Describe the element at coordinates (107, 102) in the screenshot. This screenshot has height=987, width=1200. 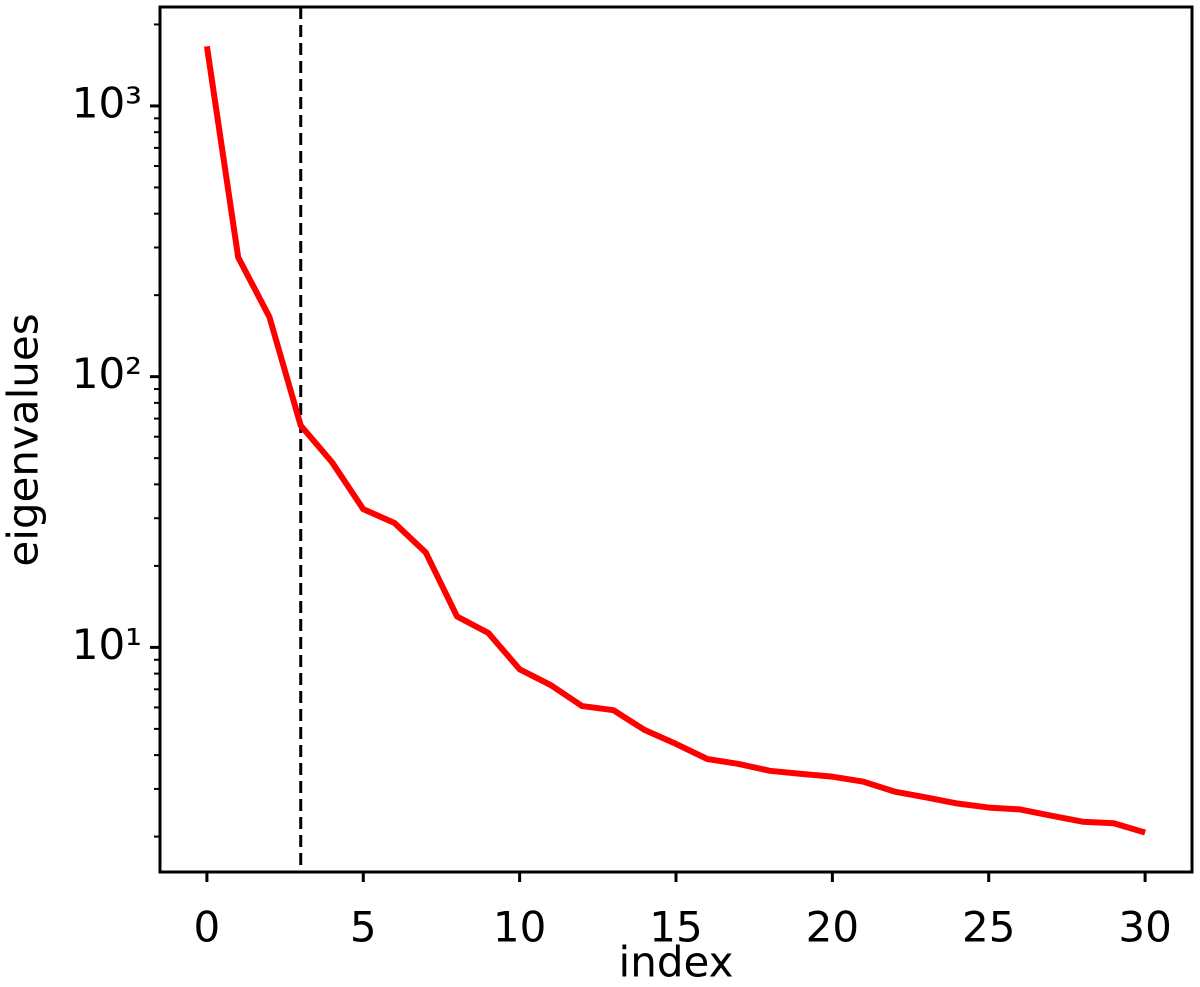
I see `y-tick-label: 10³` at that location.